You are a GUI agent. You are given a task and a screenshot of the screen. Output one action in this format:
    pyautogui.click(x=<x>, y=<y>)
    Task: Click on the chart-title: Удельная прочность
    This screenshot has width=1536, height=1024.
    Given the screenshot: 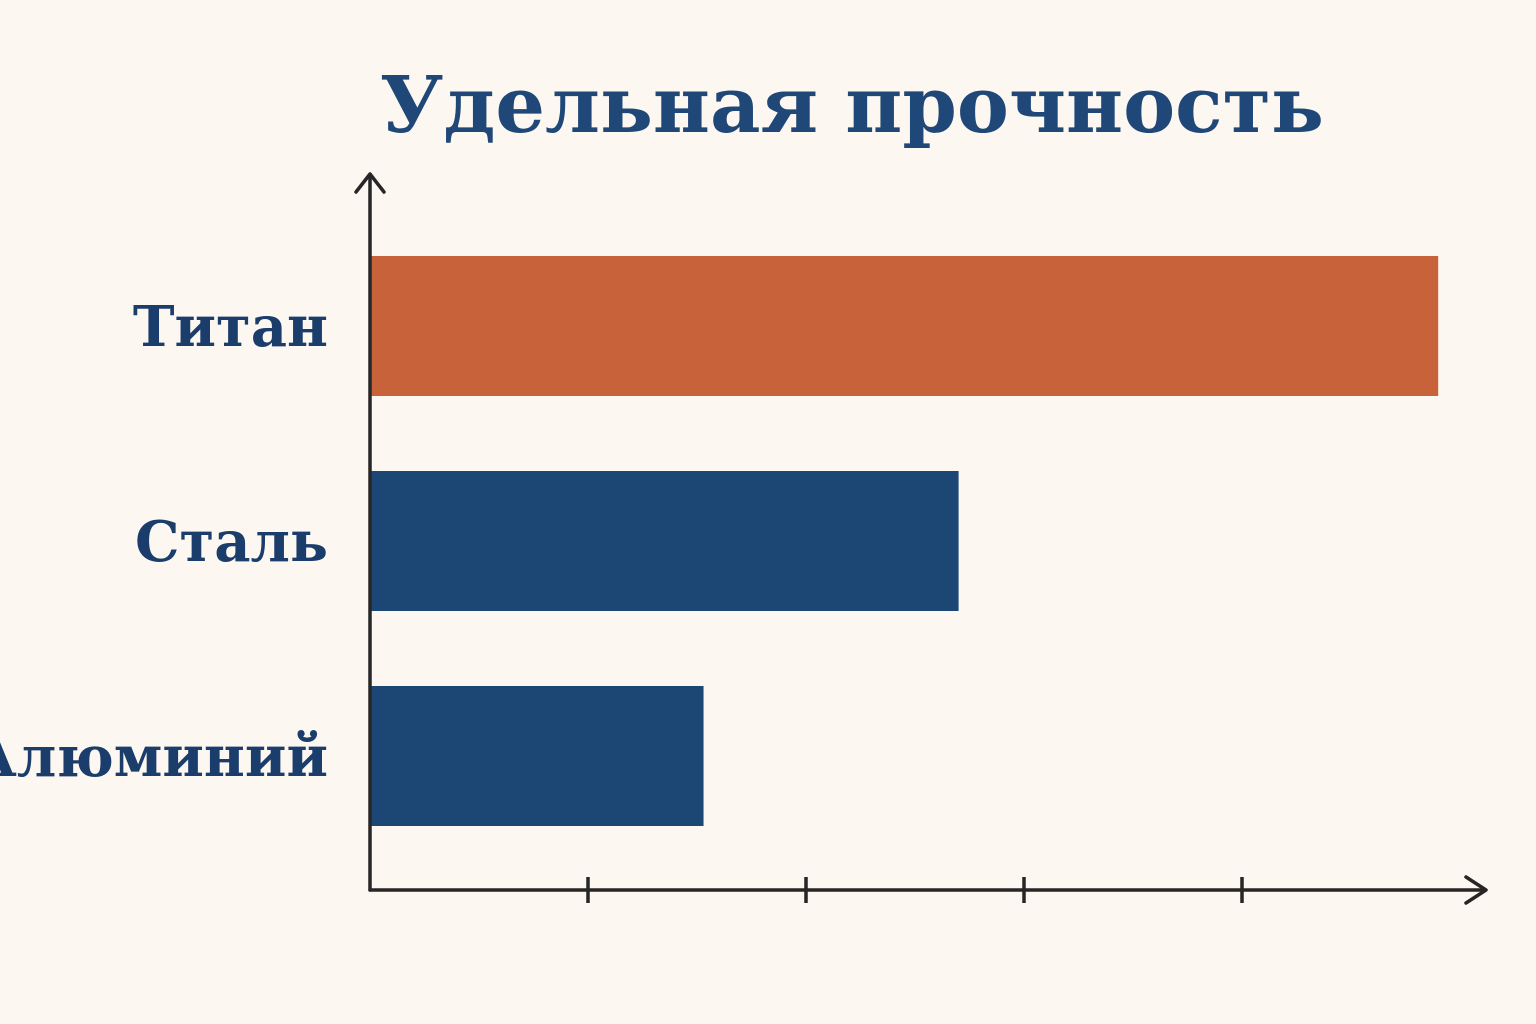 What is the action you would take?
    pyautogui.click(x=852, y=105)
    